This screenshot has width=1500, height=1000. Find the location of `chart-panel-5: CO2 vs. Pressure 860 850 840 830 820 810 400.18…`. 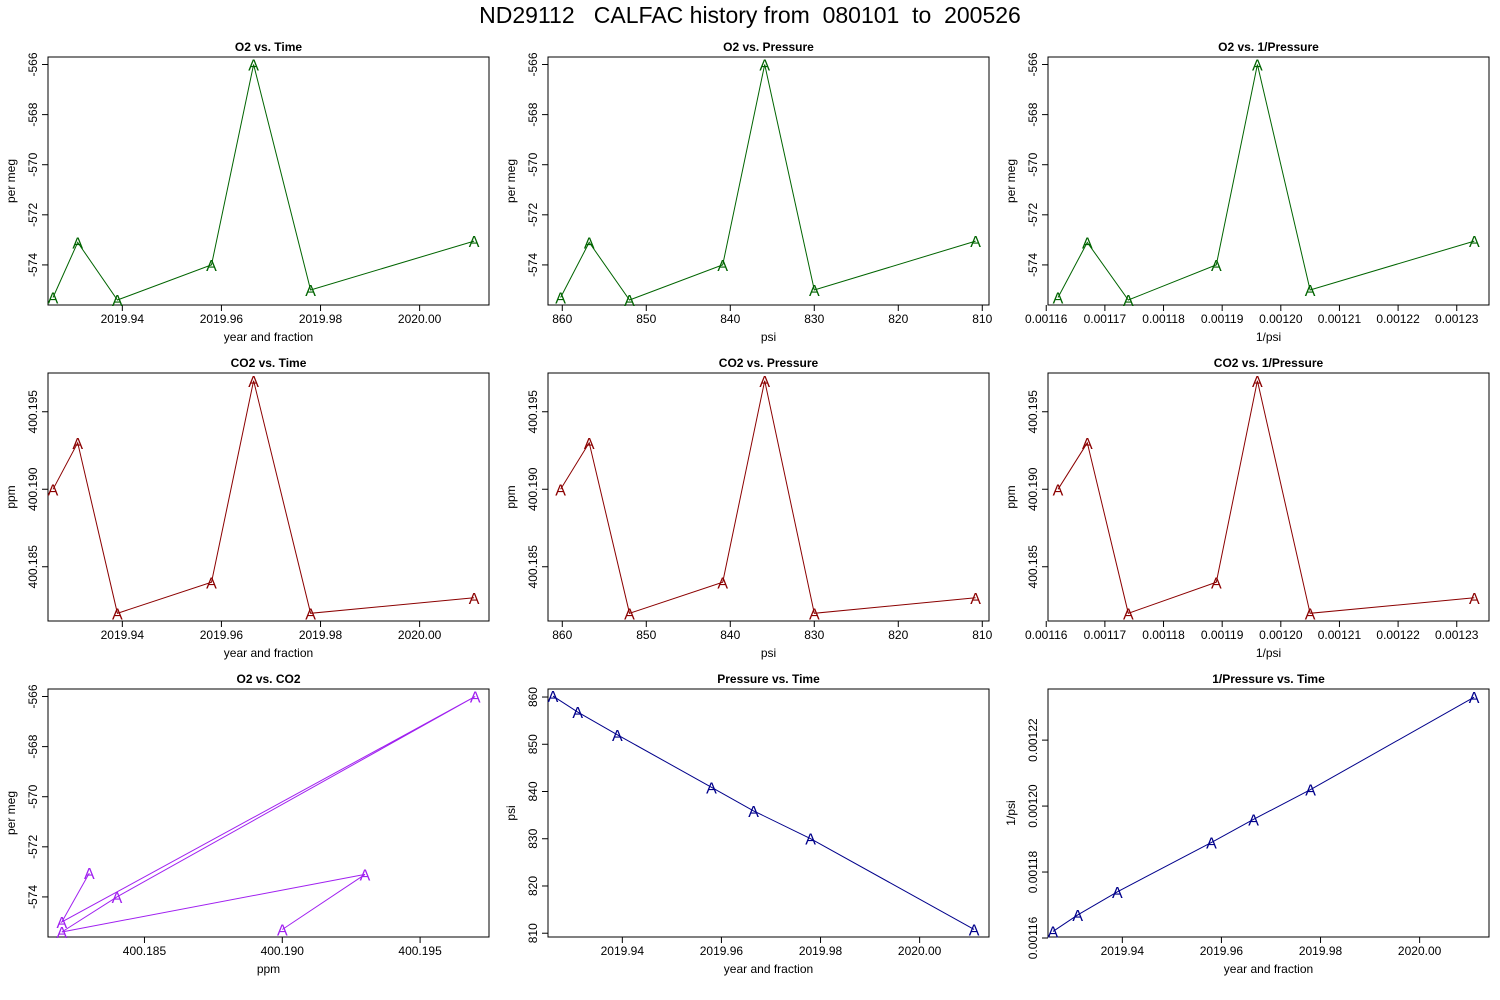

chart-panel-5: CO2 vs. Pressure 860 850 840 830 820 810 400.18… is located at coordinates (748, 508).